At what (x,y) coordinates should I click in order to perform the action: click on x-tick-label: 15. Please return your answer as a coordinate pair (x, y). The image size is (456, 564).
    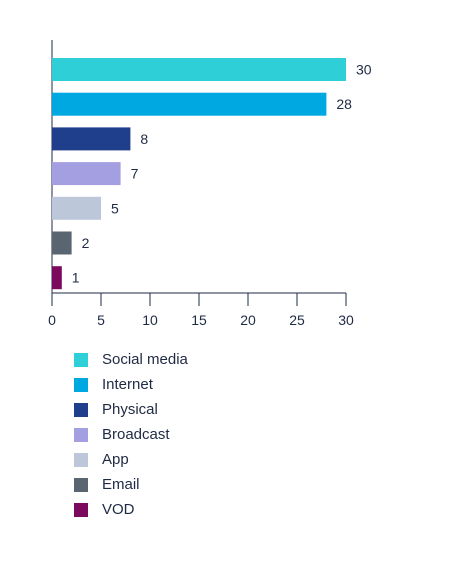
    Looking at the image, I should click on (199, 320).